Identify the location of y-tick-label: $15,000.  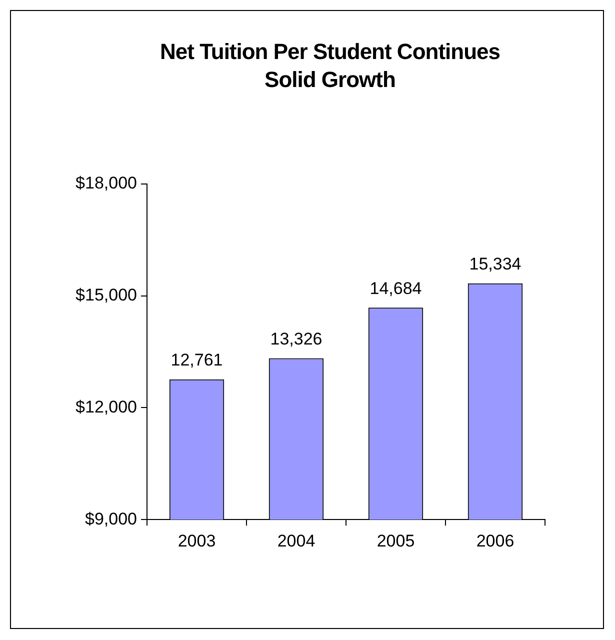
(106, 295).